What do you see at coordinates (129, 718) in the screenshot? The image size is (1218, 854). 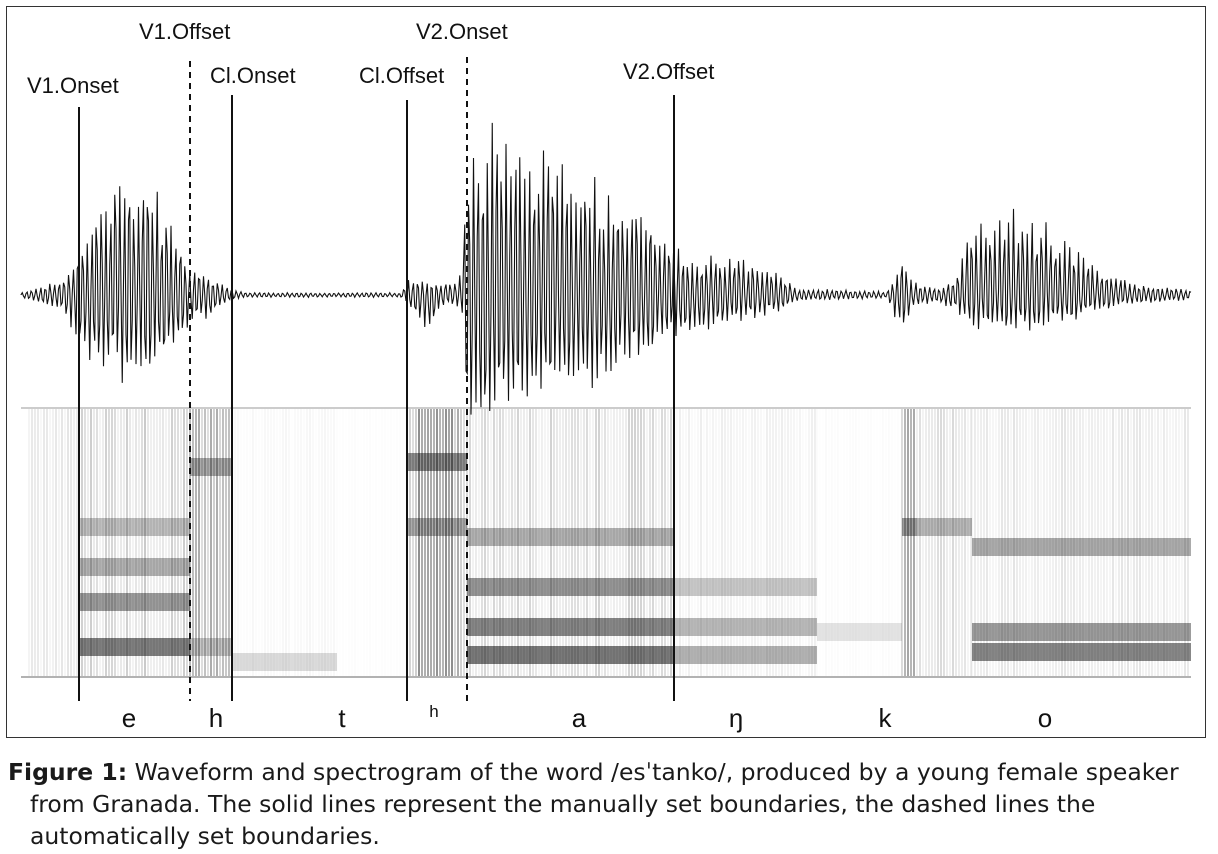 I see `segment-label: e` at bounding box center [129, 718].